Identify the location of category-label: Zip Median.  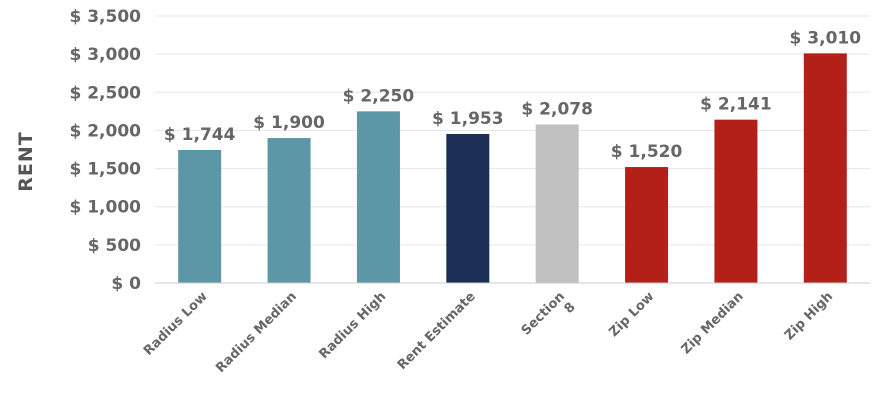
(713, 323).